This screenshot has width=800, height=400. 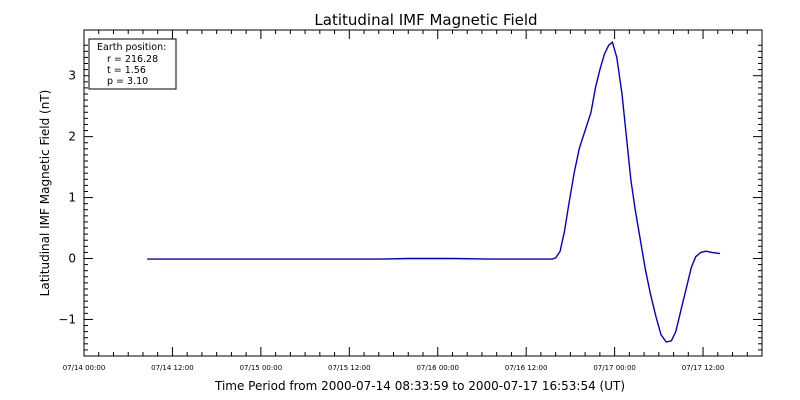 What do you see at coordinates (614, 368) in the screenshot?
I see `x-tick-label: 07/17 00:00` at bounding box center [614, 368].